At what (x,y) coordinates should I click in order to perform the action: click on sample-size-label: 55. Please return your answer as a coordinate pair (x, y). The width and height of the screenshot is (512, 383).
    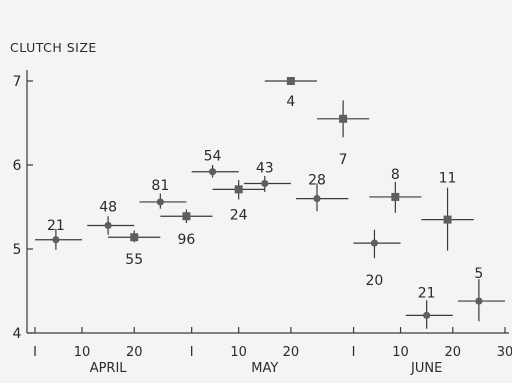
    Looking at the image, I should click on (134, 260).